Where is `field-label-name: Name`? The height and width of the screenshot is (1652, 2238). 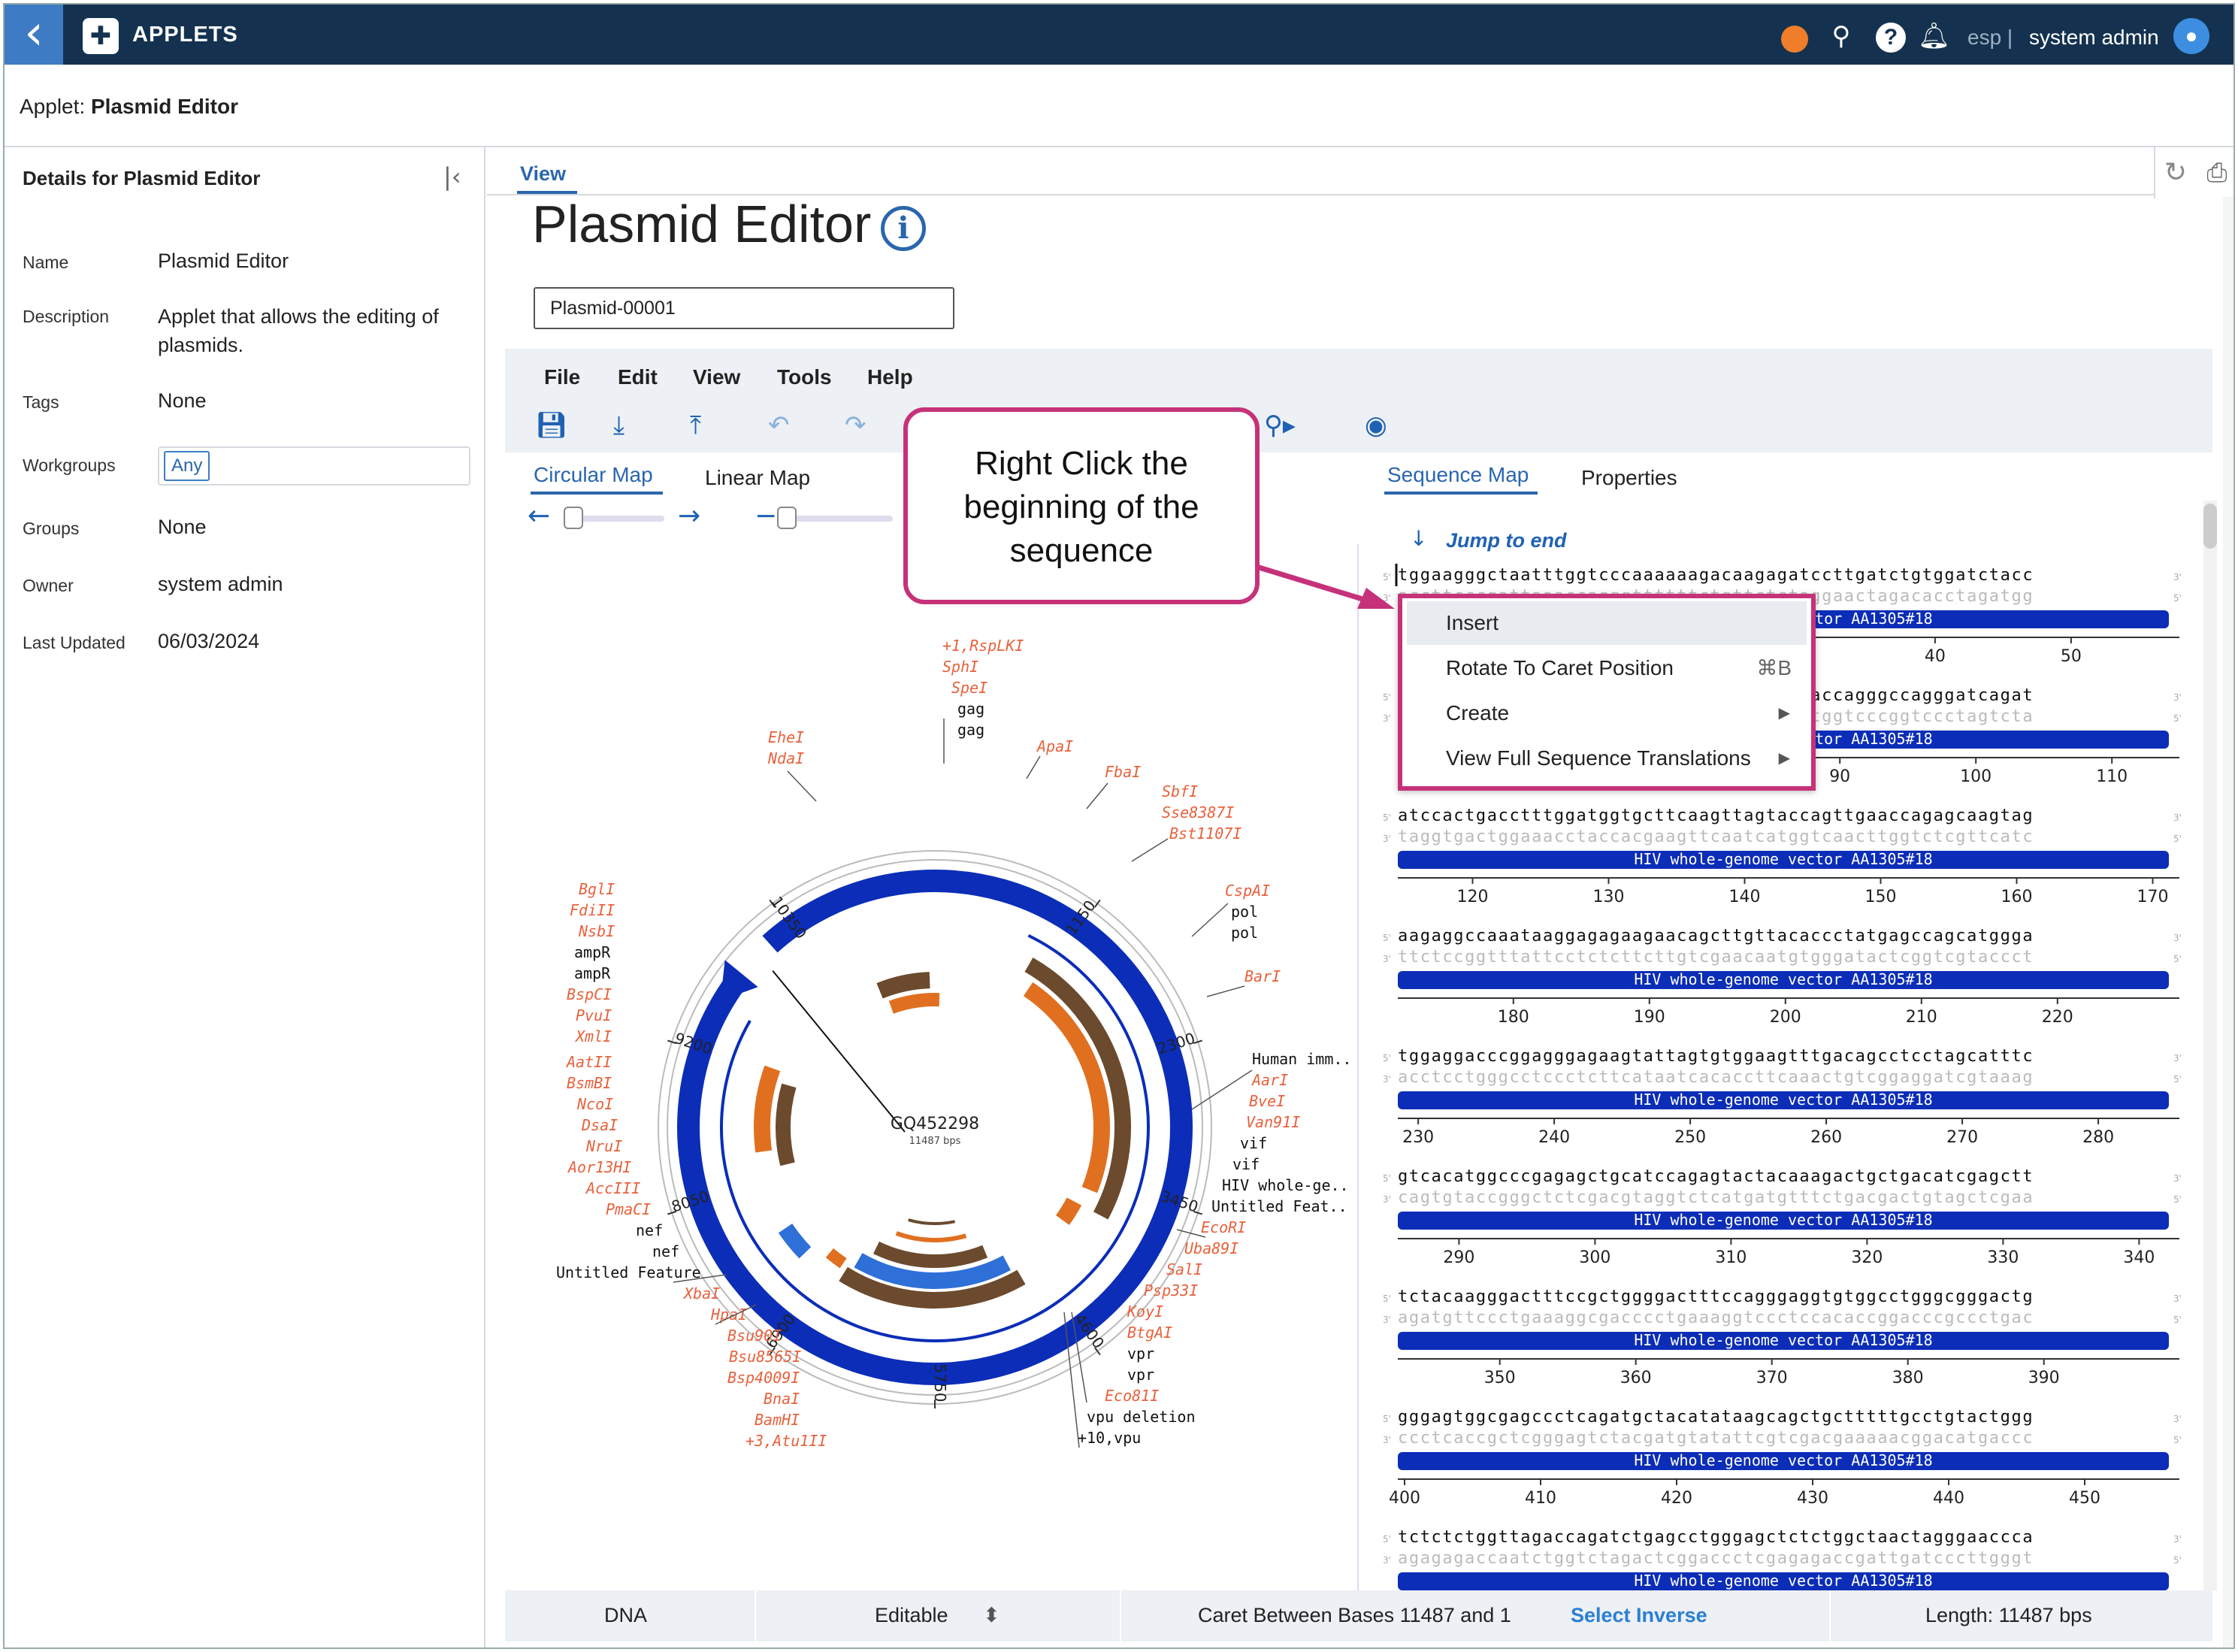 field-label-name: Name is located at coordinates (46, 262).